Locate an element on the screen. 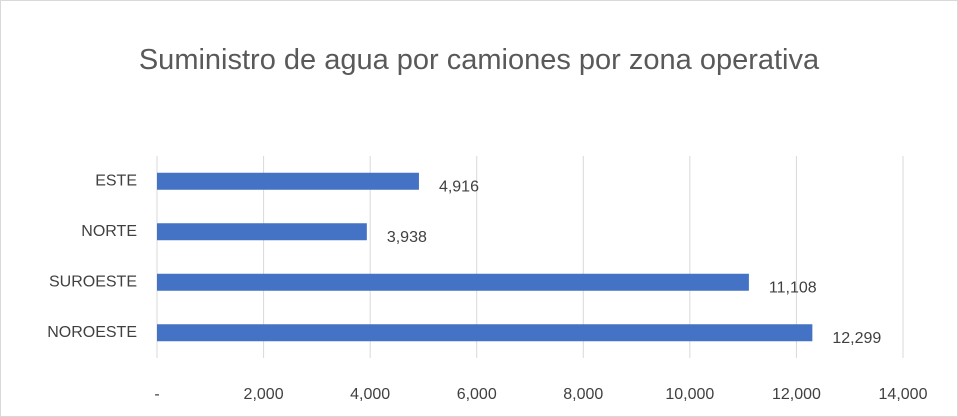  x-tick-label: 8,000 is located at coordinates (583, 394).